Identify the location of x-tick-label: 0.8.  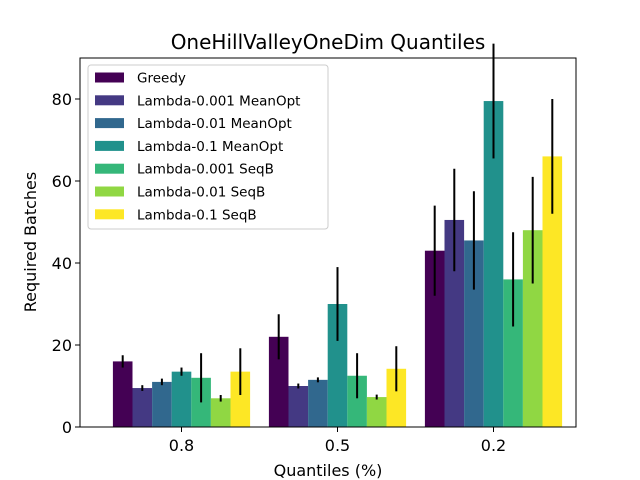
(181, 445).